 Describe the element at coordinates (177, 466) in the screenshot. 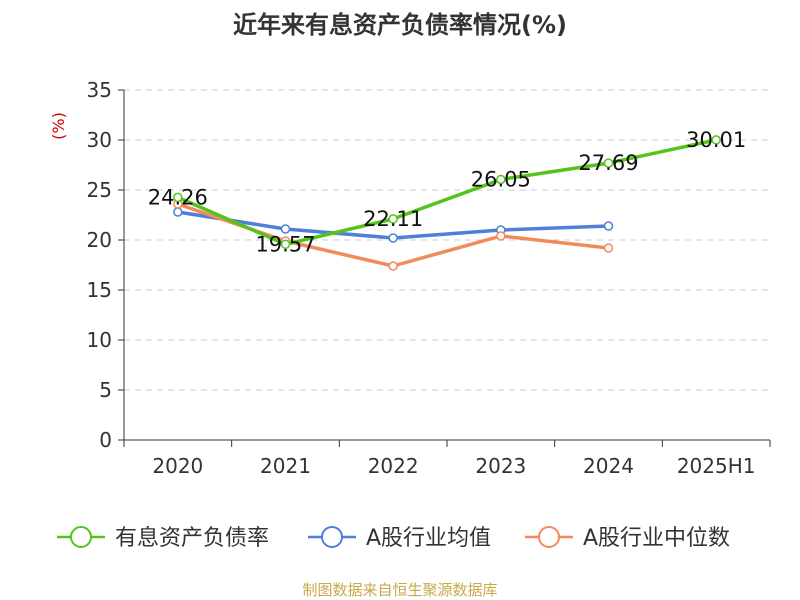

I see `x-tick-label: 2020` at that location.